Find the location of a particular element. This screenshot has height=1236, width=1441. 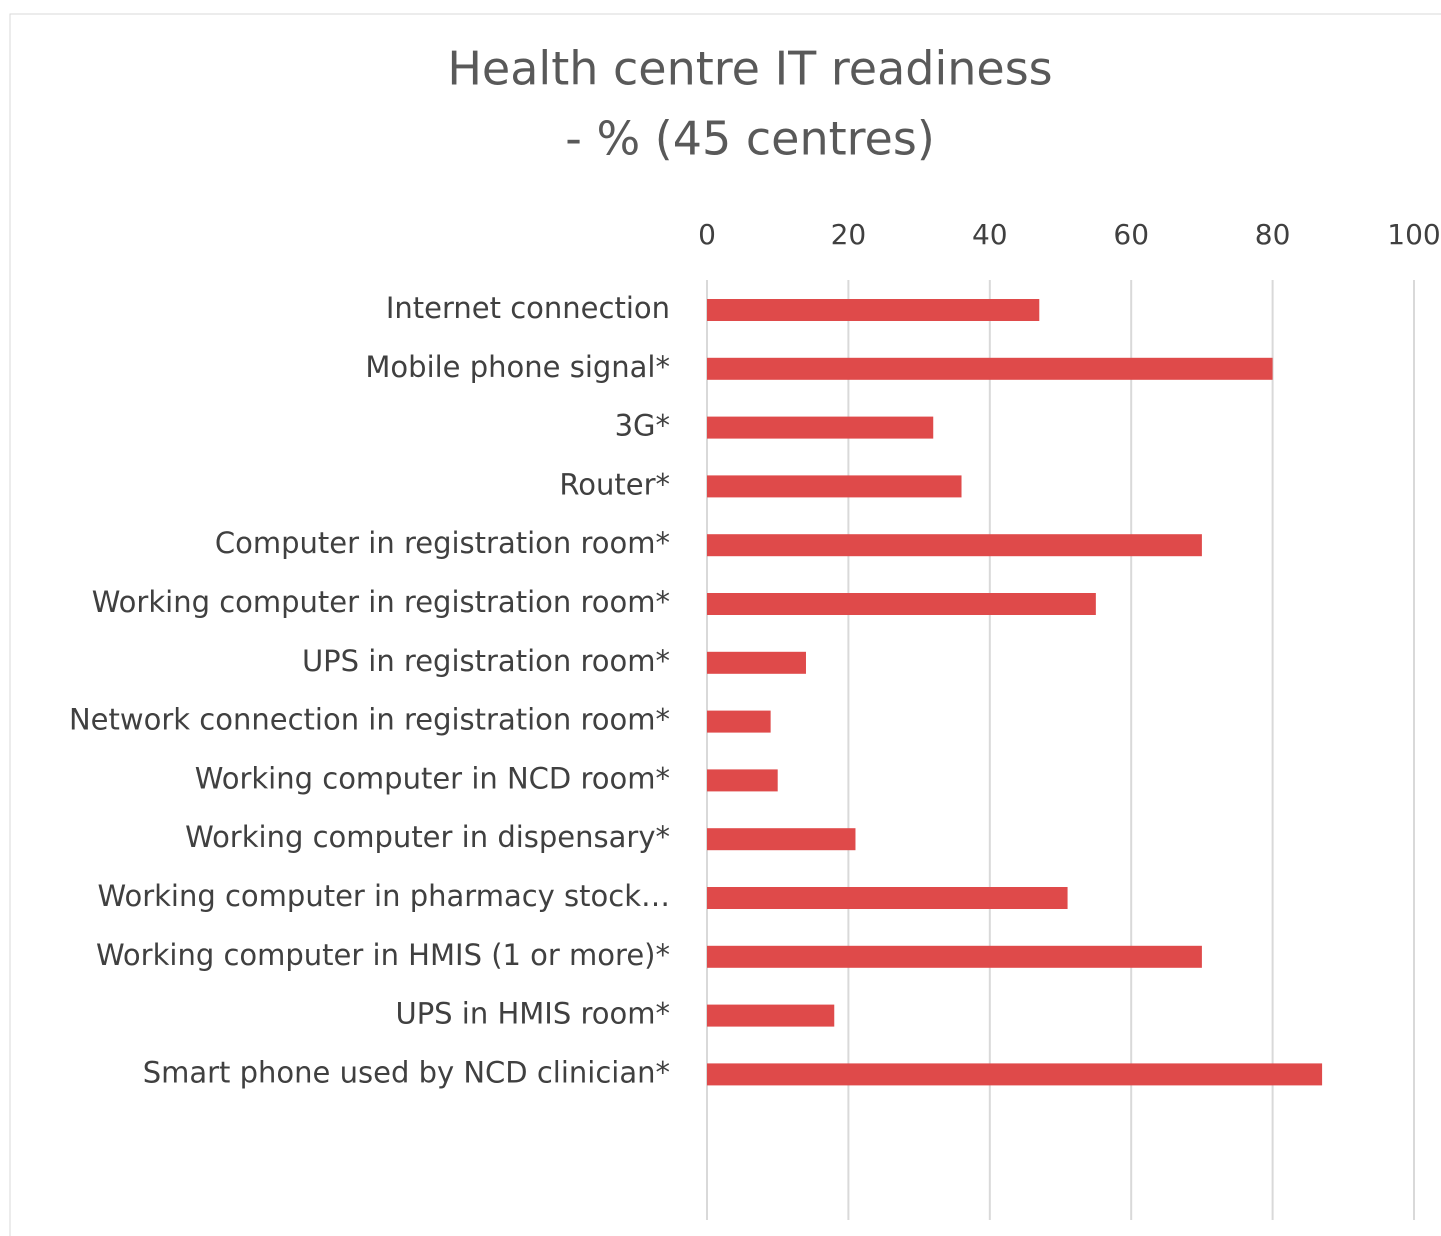

chart-title: Health centre IT readiness is located at coordinates (749, 69).